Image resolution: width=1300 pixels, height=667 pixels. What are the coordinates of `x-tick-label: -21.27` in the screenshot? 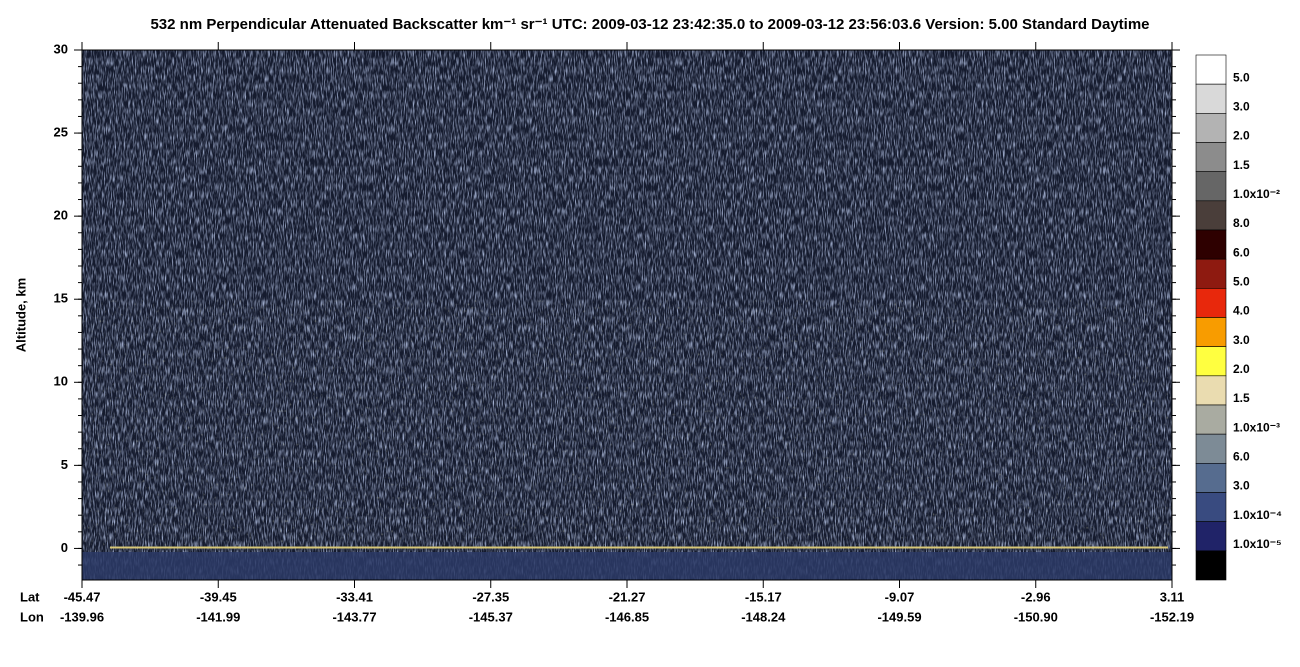 It's located at (627, 596).